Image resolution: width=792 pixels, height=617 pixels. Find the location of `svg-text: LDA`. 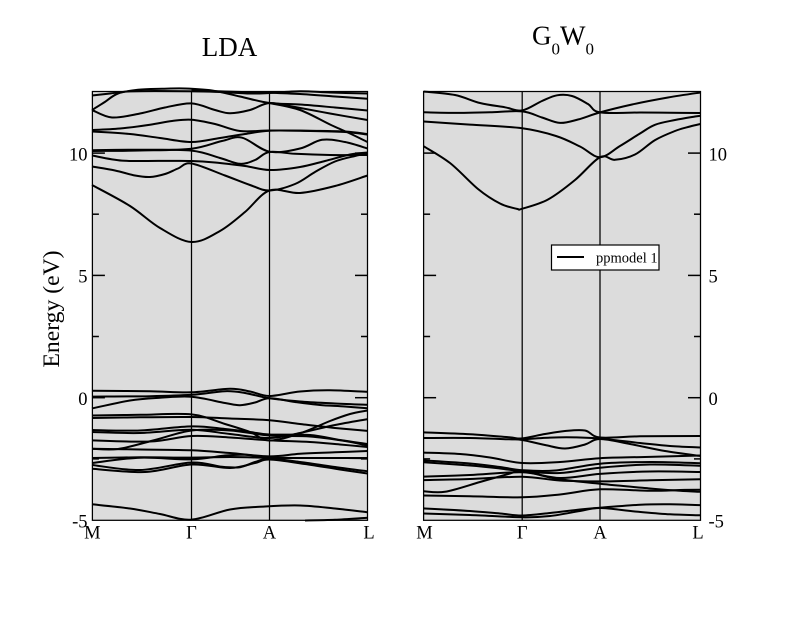

svg-text: LDA is located at coordinates (230, 47).